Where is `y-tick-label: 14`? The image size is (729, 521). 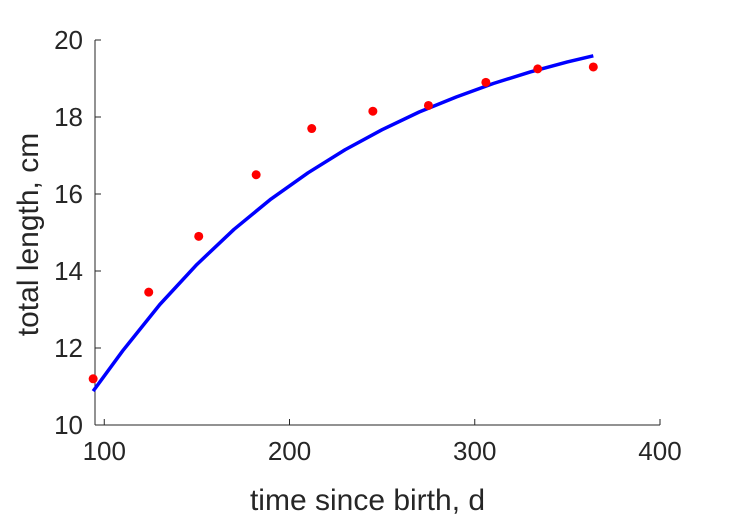
y-tick-label: 14 is located at coordinates (68, 271).